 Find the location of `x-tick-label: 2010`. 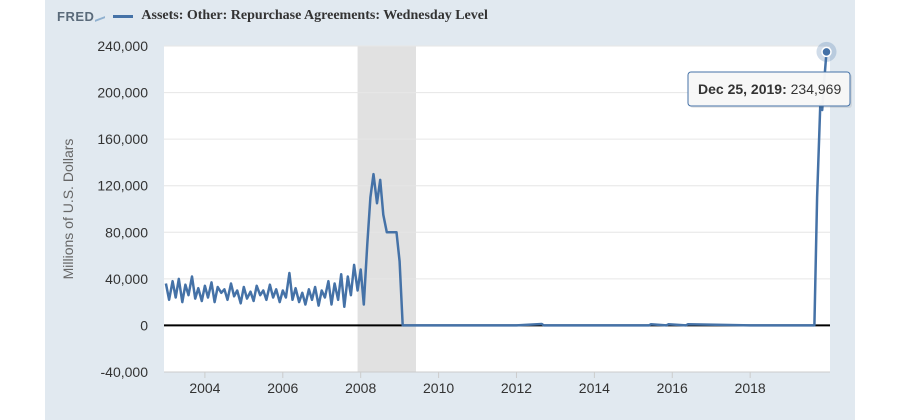

x-tick-label: 2010 is located at coordinates (438, 388).